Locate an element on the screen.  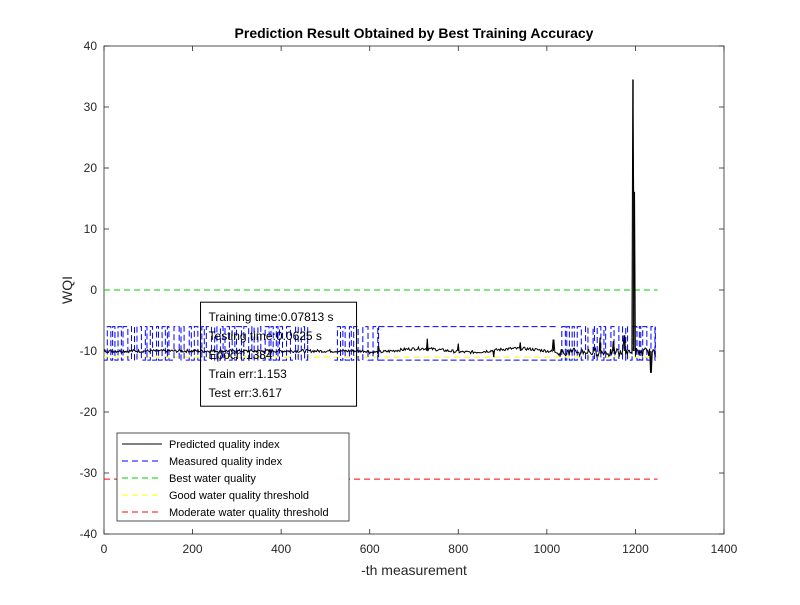
annotation-line: Testing time:0.0625 s is located at coordinates (265, 336).